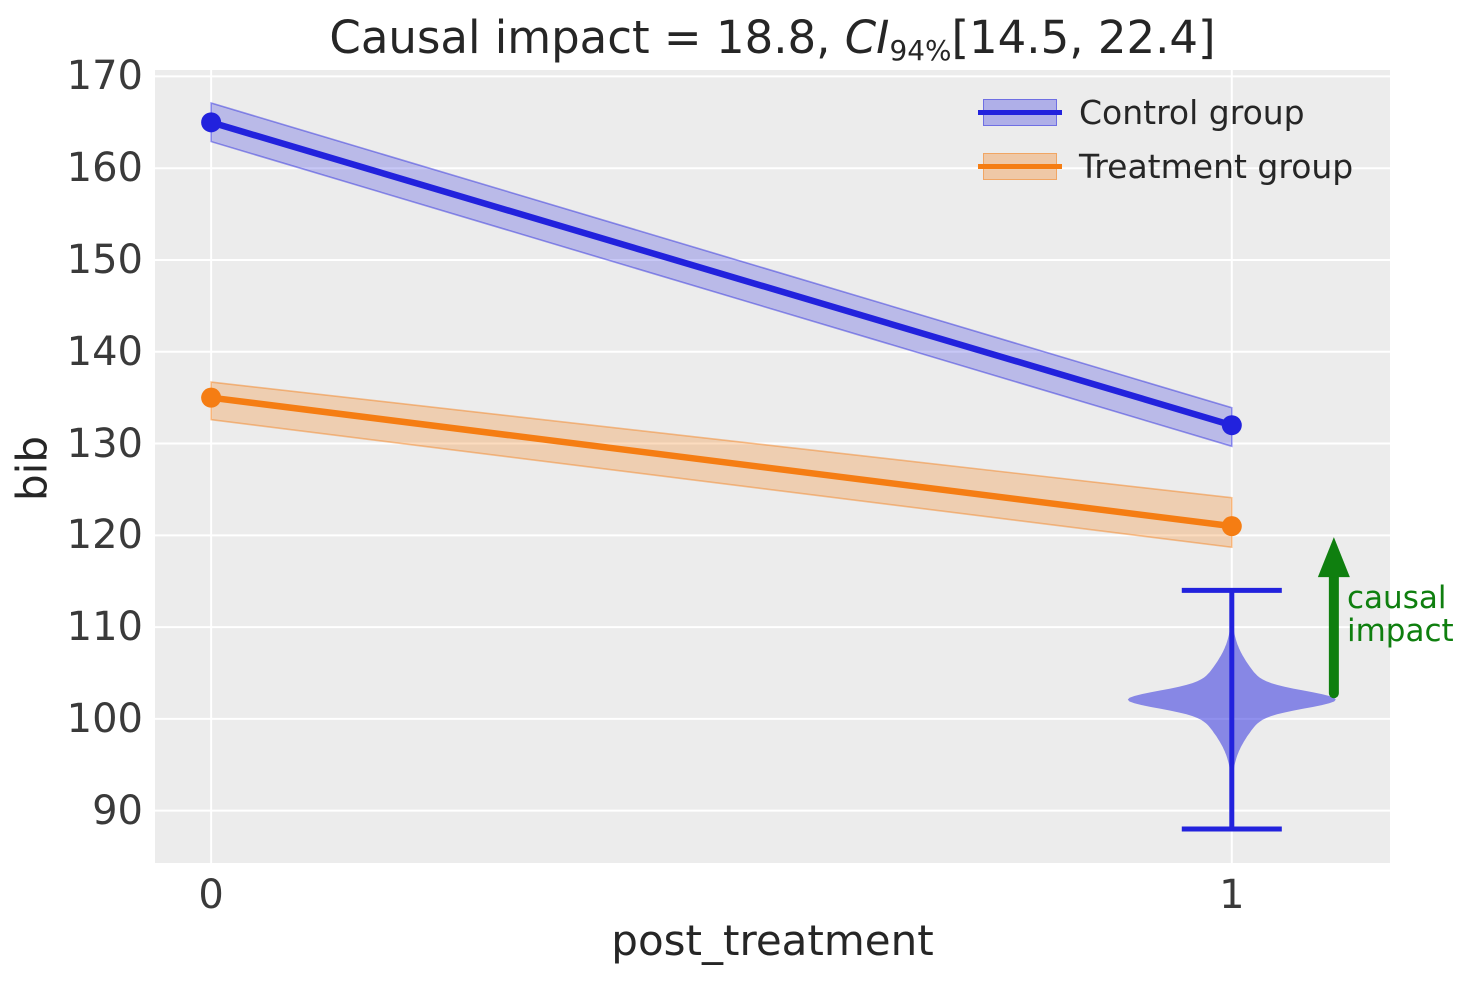 This screenshot has height=983, width=1463. What do you see at coordinates (104, 76) in the screenshot?
I see `y-tick-label: 170` at bounding box center [104, 76].